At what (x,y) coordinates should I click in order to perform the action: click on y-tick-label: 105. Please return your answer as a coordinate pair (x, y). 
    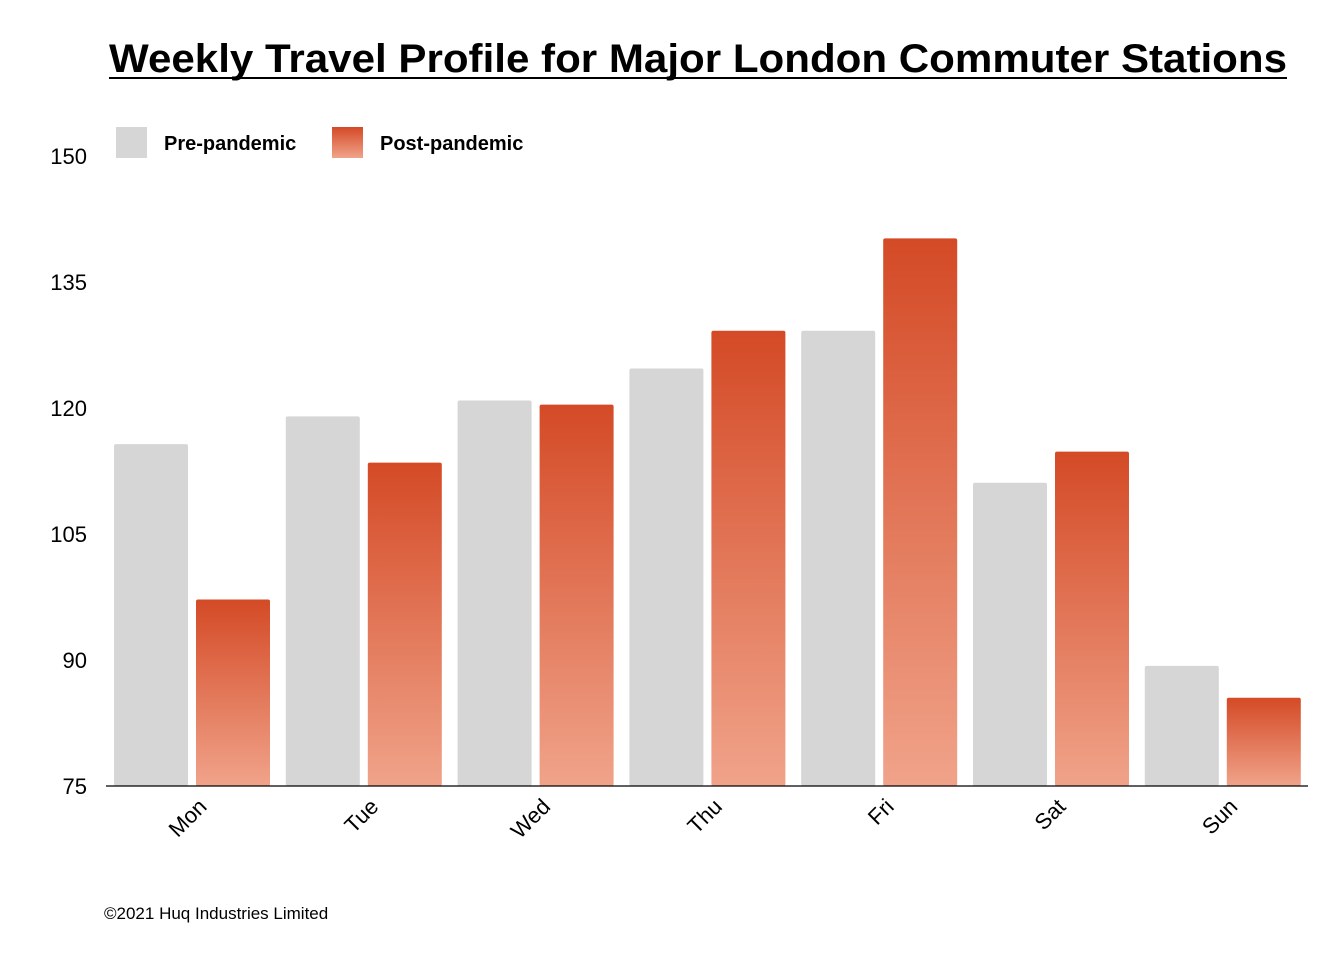
    Looking at the image, I should click on (68, 534).